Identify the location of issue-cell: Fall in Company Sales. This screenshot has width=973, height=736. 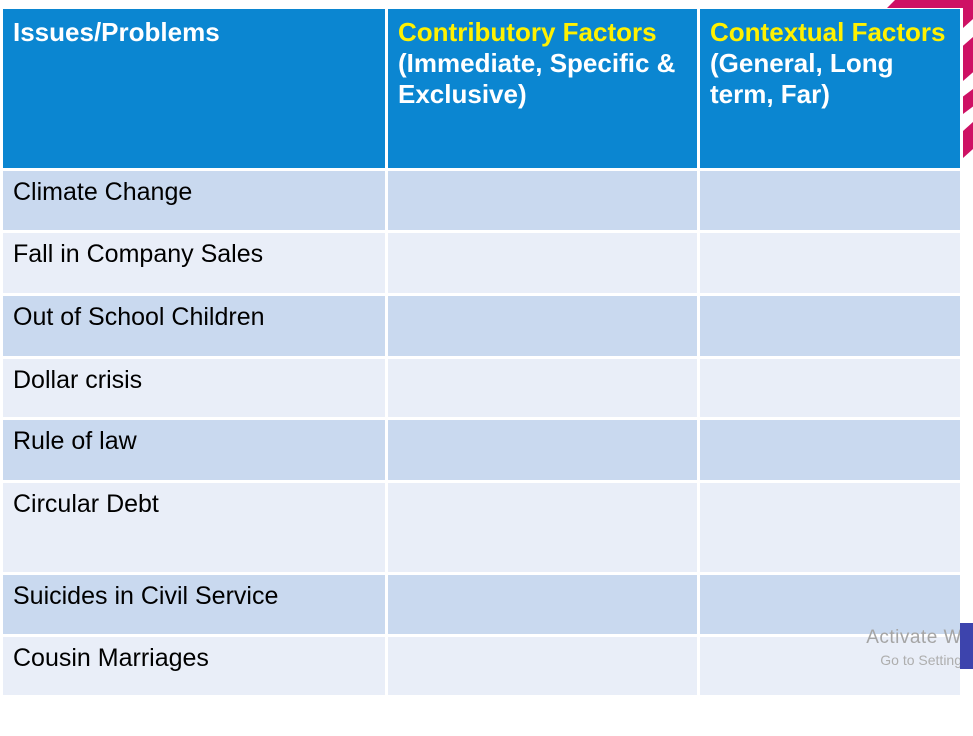
(194, 263).